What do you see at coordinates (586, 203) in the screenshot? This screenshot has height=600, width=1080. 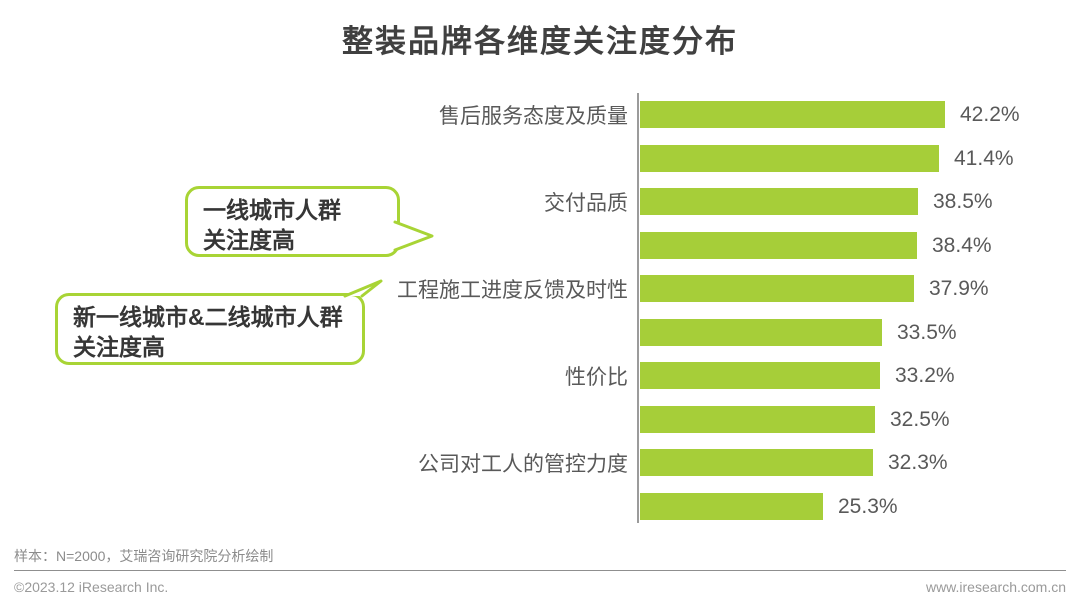 I see `category-label: 交付品质` at bounding box center [586, 203].